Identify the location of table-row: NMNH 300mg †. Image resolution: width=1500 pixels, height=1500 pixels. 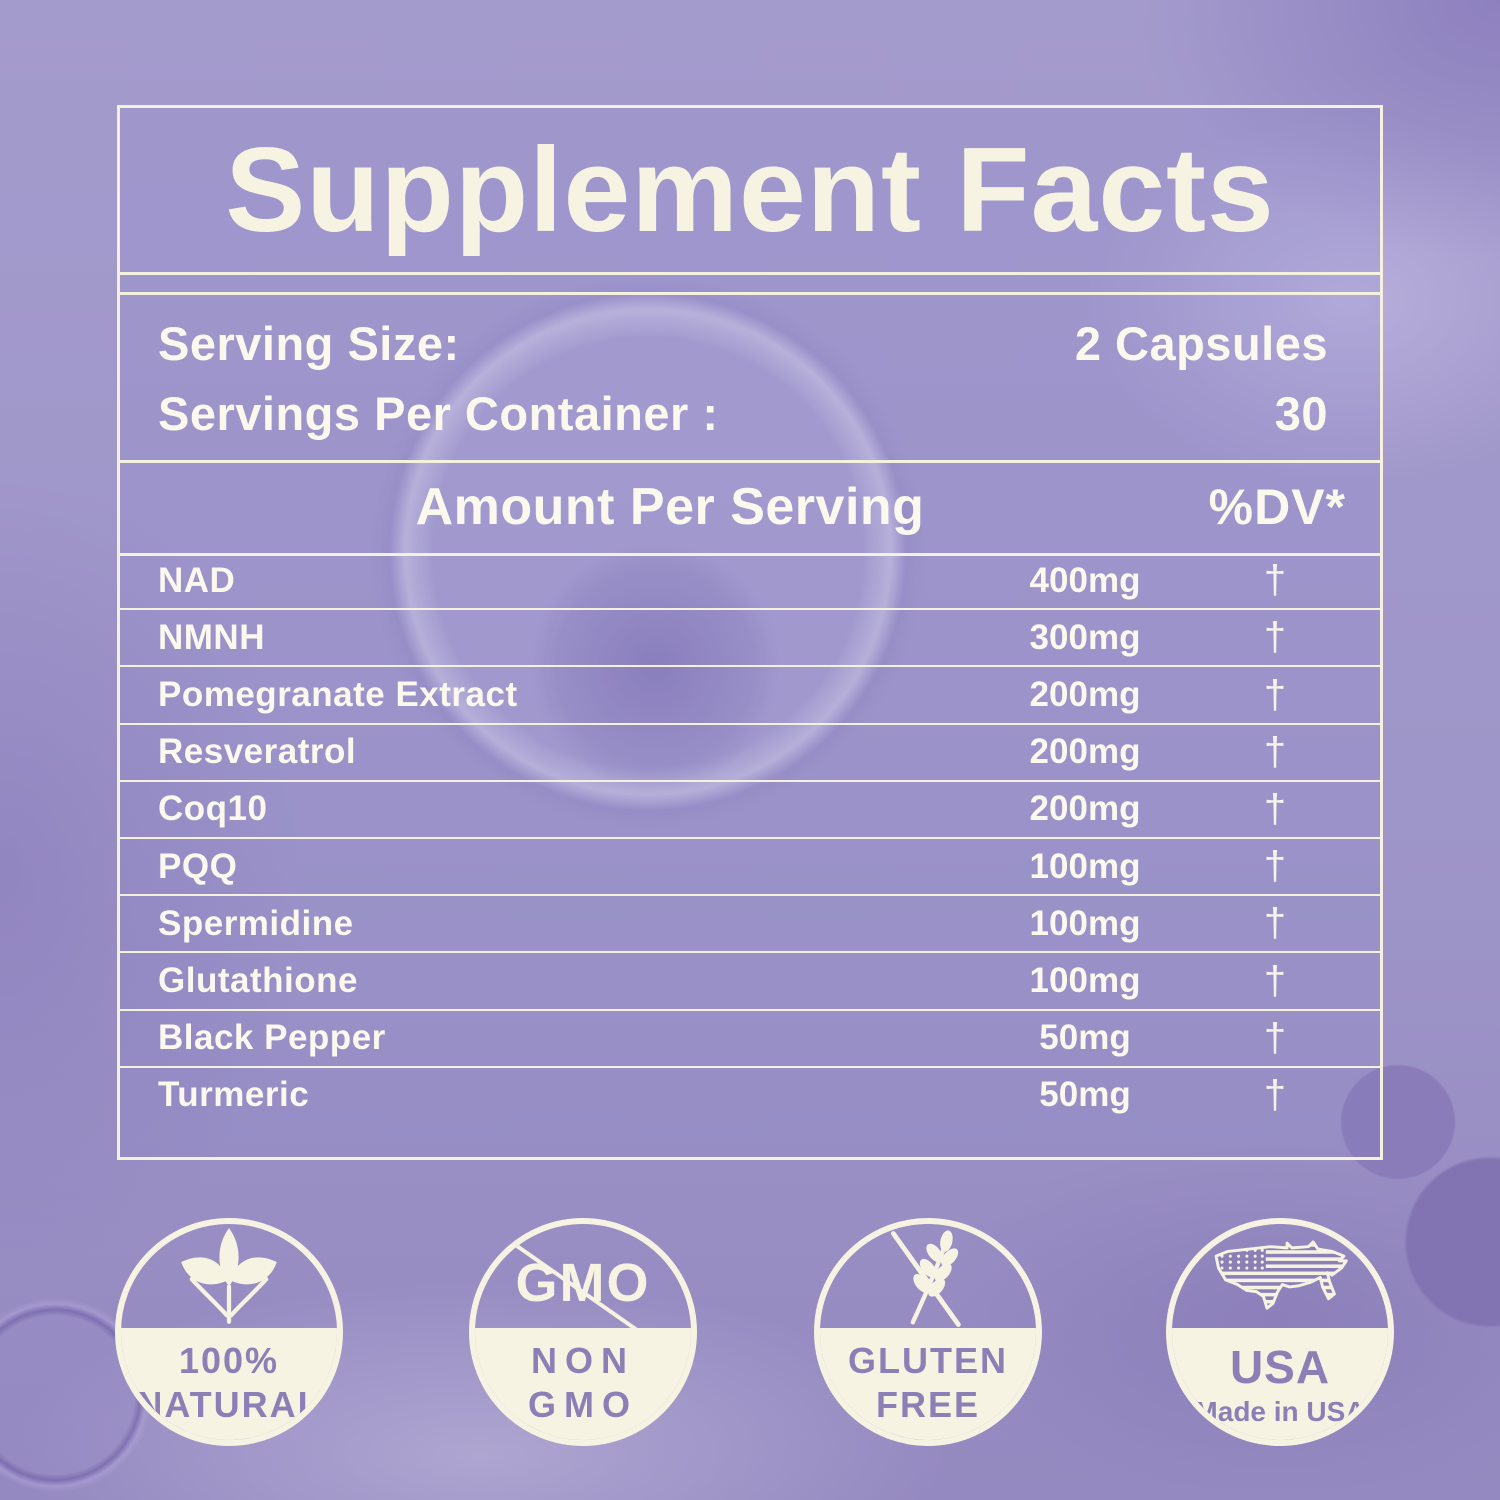
(750, 639).